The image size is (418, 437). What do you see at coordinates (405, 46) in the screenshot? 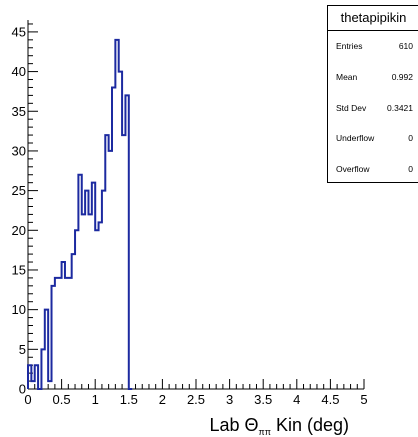
I see `stats-value: 610` at bounding box center [405, 46].